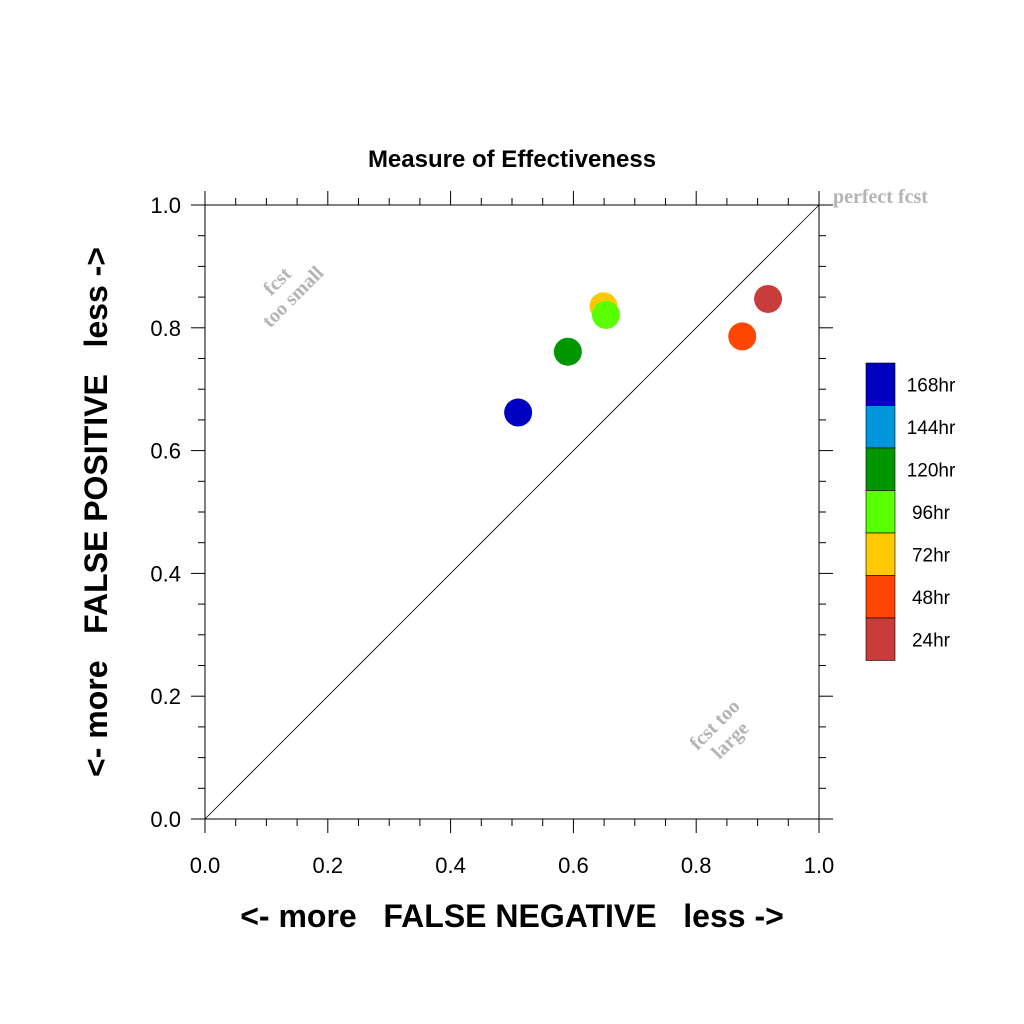 The width and height of the screenshot is (1024, 1024). What do you see at coordinates (165, 512) in the screenshot?
I see `y-tick-labels: 0.0 0.2 0.4 0.6 0.8 1.0` at bounding box center [165, 512].